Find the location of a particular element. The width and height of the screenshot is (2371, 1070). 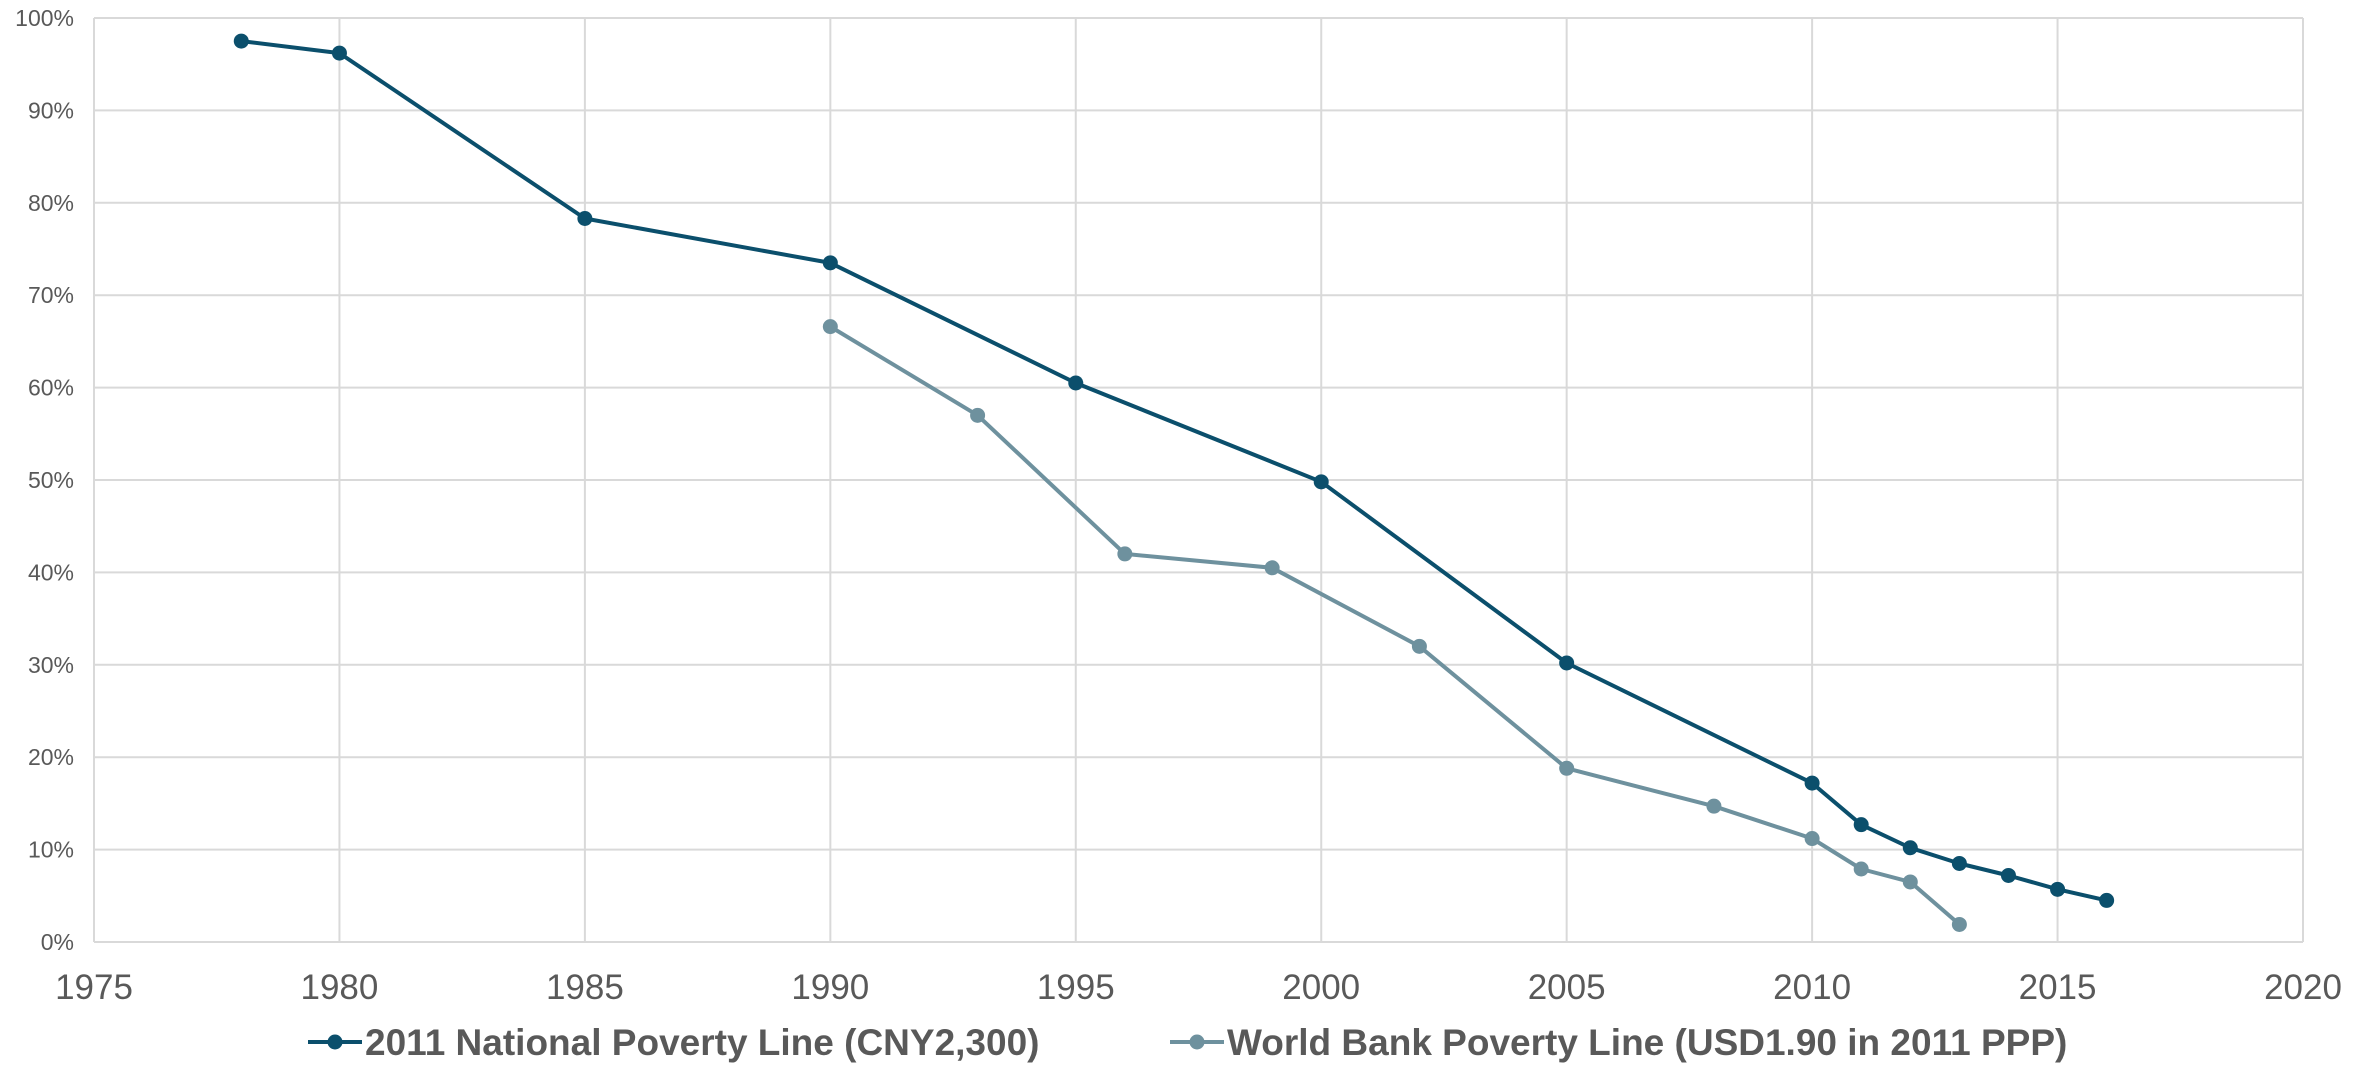

y-tick-label: 80% is located at coordinates (51, 203).